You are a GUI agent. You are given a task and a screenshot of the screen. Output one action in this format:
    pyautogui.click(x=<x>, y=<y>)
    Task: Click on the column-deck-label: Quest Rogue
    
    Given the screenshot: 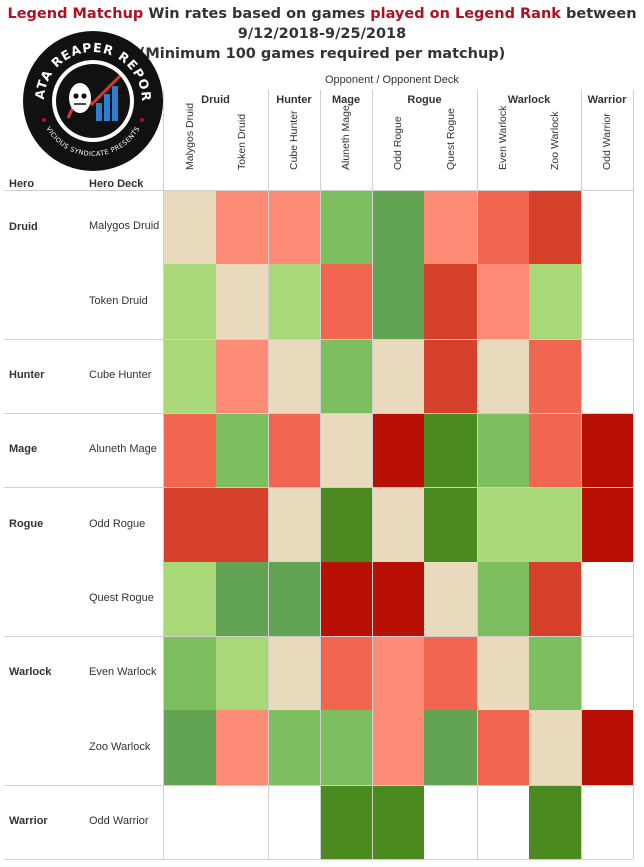 What is the action you would take?
    pyautogui.click(x=450, y=139)
    